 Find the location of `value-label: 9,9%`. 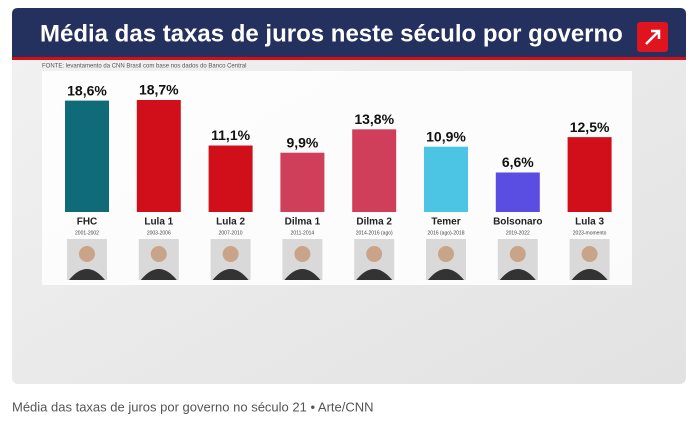

value-label: 9,9% is located at coordinates (302, 142).